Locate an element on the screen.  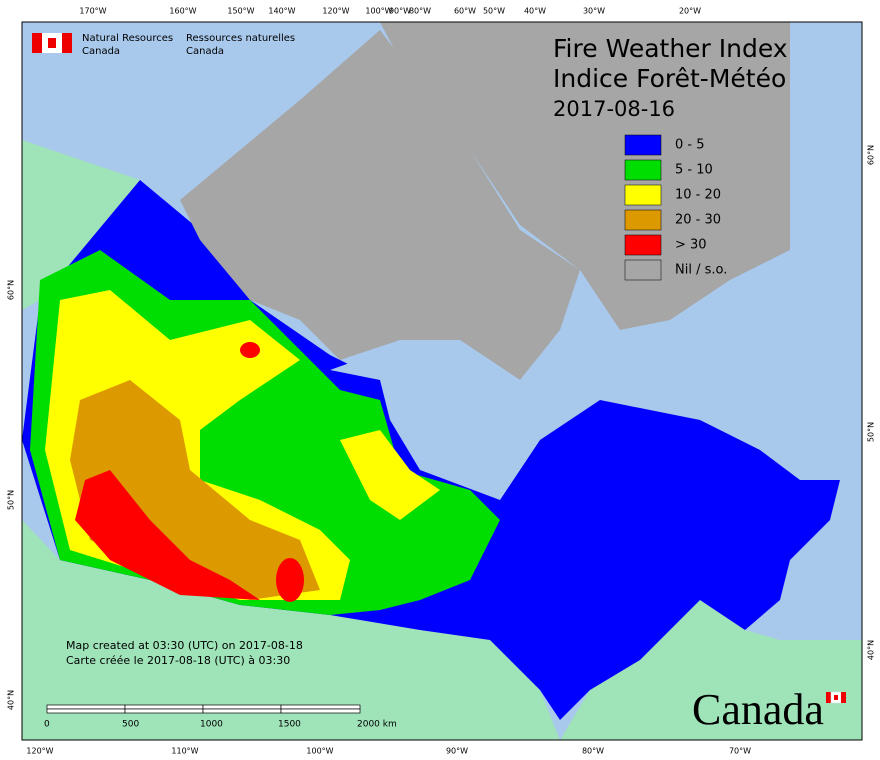
longitude-label: 50°W is located at coordinates (494, 11).